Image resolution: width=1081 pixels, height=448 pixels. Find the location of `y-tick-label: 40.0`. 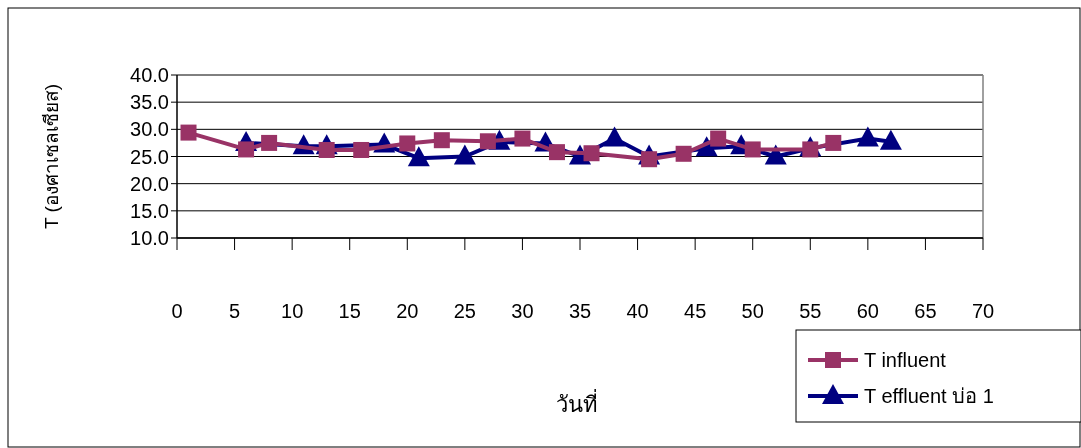

y-tick-label: 40.0 is located at coordinates (149, 75).